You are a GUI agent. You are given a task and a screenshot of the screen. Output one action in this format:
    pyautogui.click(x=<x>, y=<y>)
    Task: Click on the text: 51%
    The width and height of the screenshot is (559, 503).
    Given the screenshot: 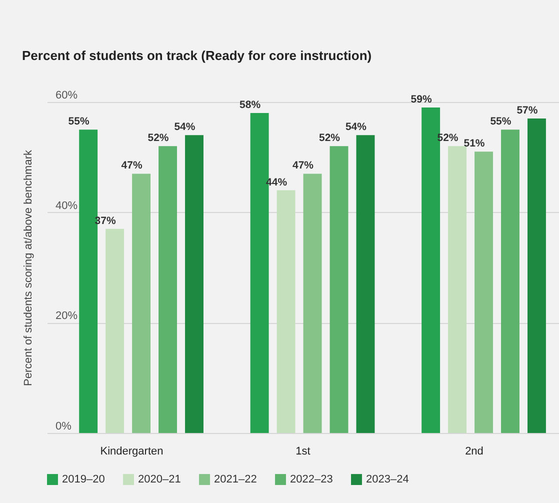 What is the action you would take?
    pyautogui.click(x=474, y=144)
    